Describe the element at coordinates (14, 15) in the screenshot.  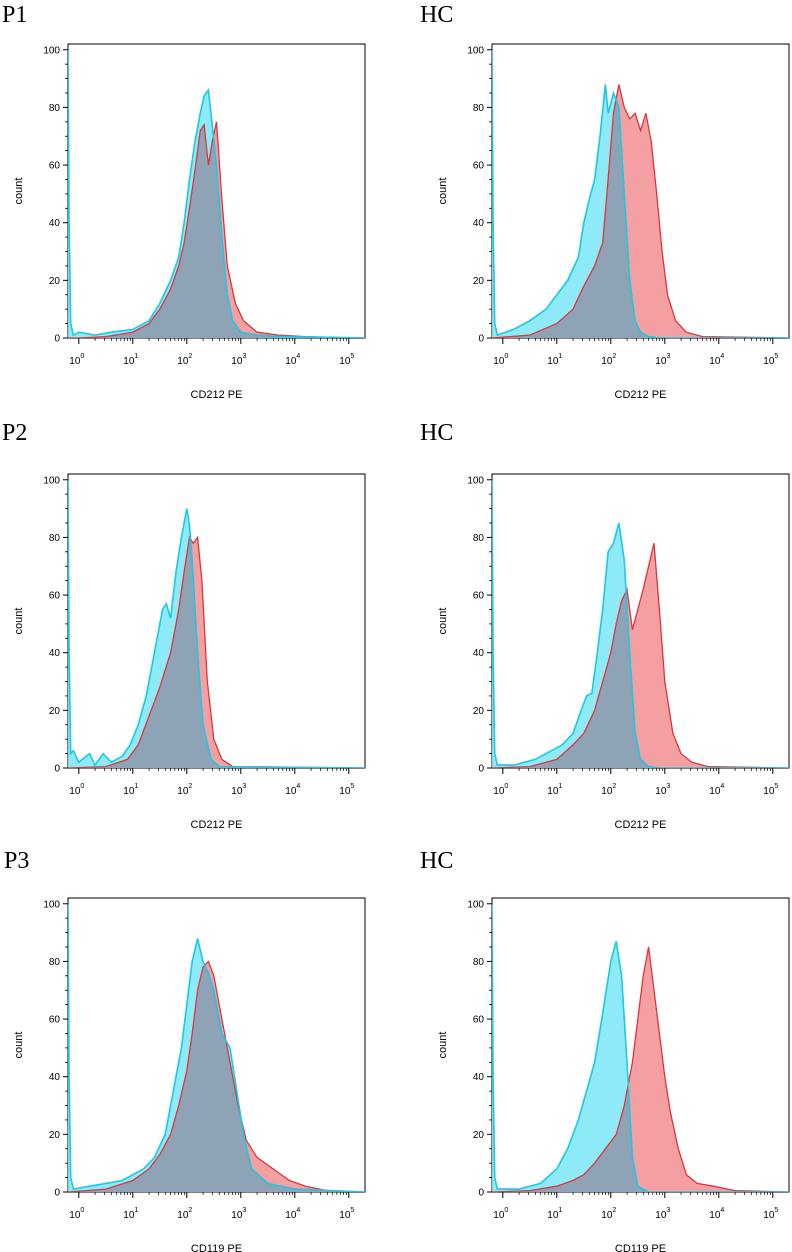
I see `panel-label: P1` at that location.